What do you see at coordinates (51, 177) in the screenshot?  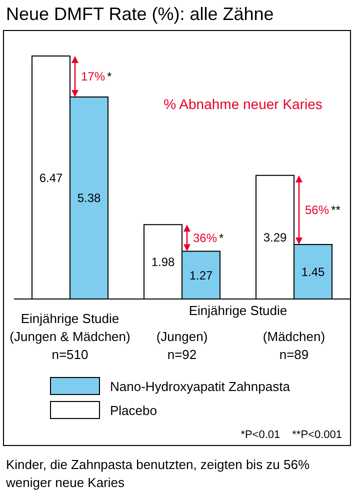 I see `data-label: 6.47` at bounding box center [51, 177].